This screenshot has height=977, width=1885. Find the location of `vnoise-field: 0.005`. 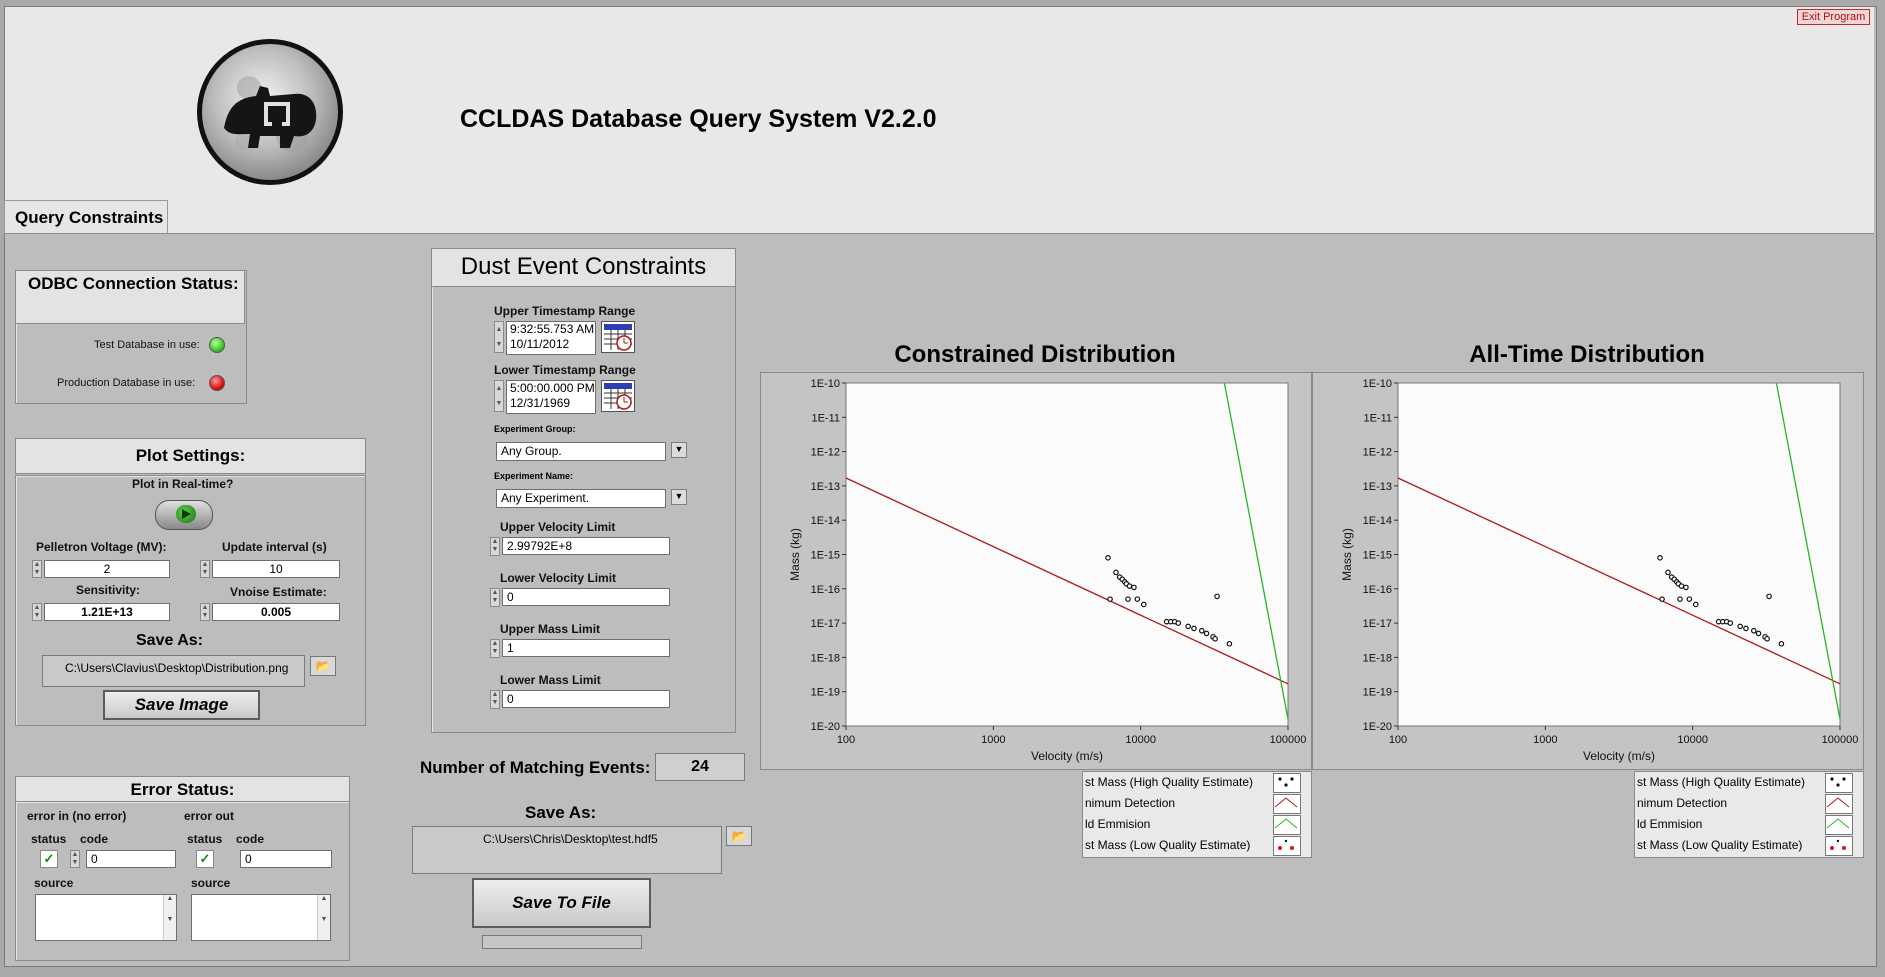

vnoise-field: 0.005 is located at coordinates (276, 612).